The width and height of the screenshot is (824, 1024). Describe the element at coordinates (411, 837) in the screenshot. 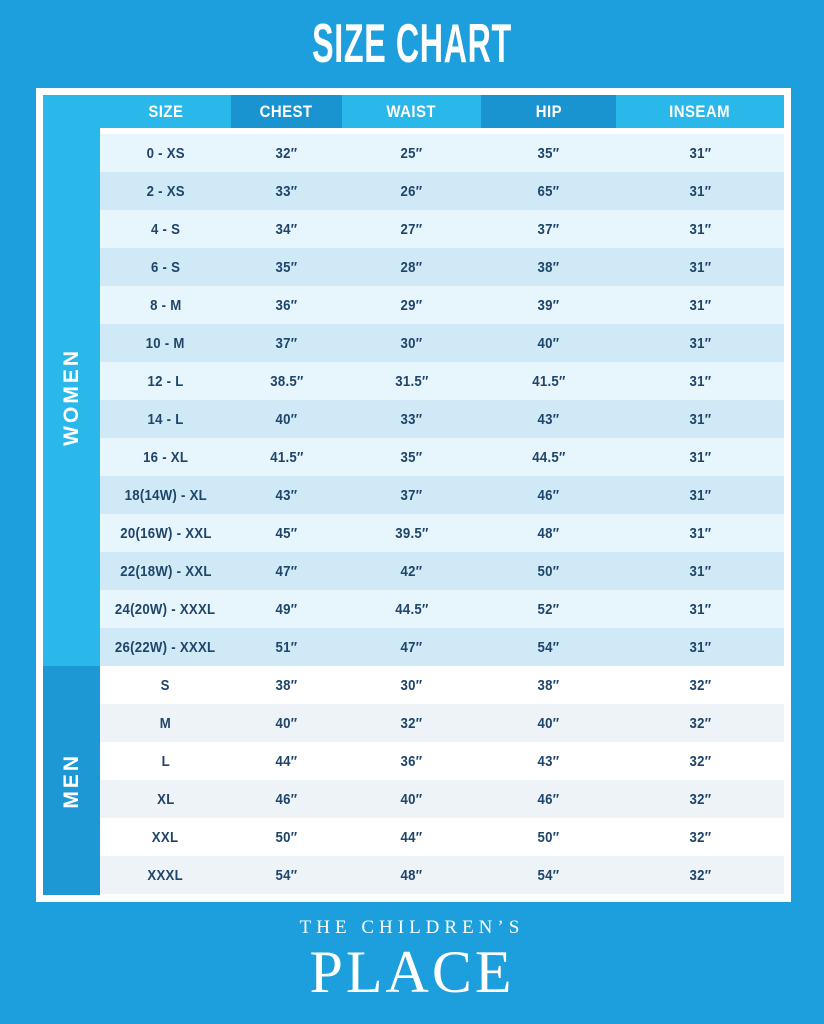

I see `measurement-cell: 44″` at that location.